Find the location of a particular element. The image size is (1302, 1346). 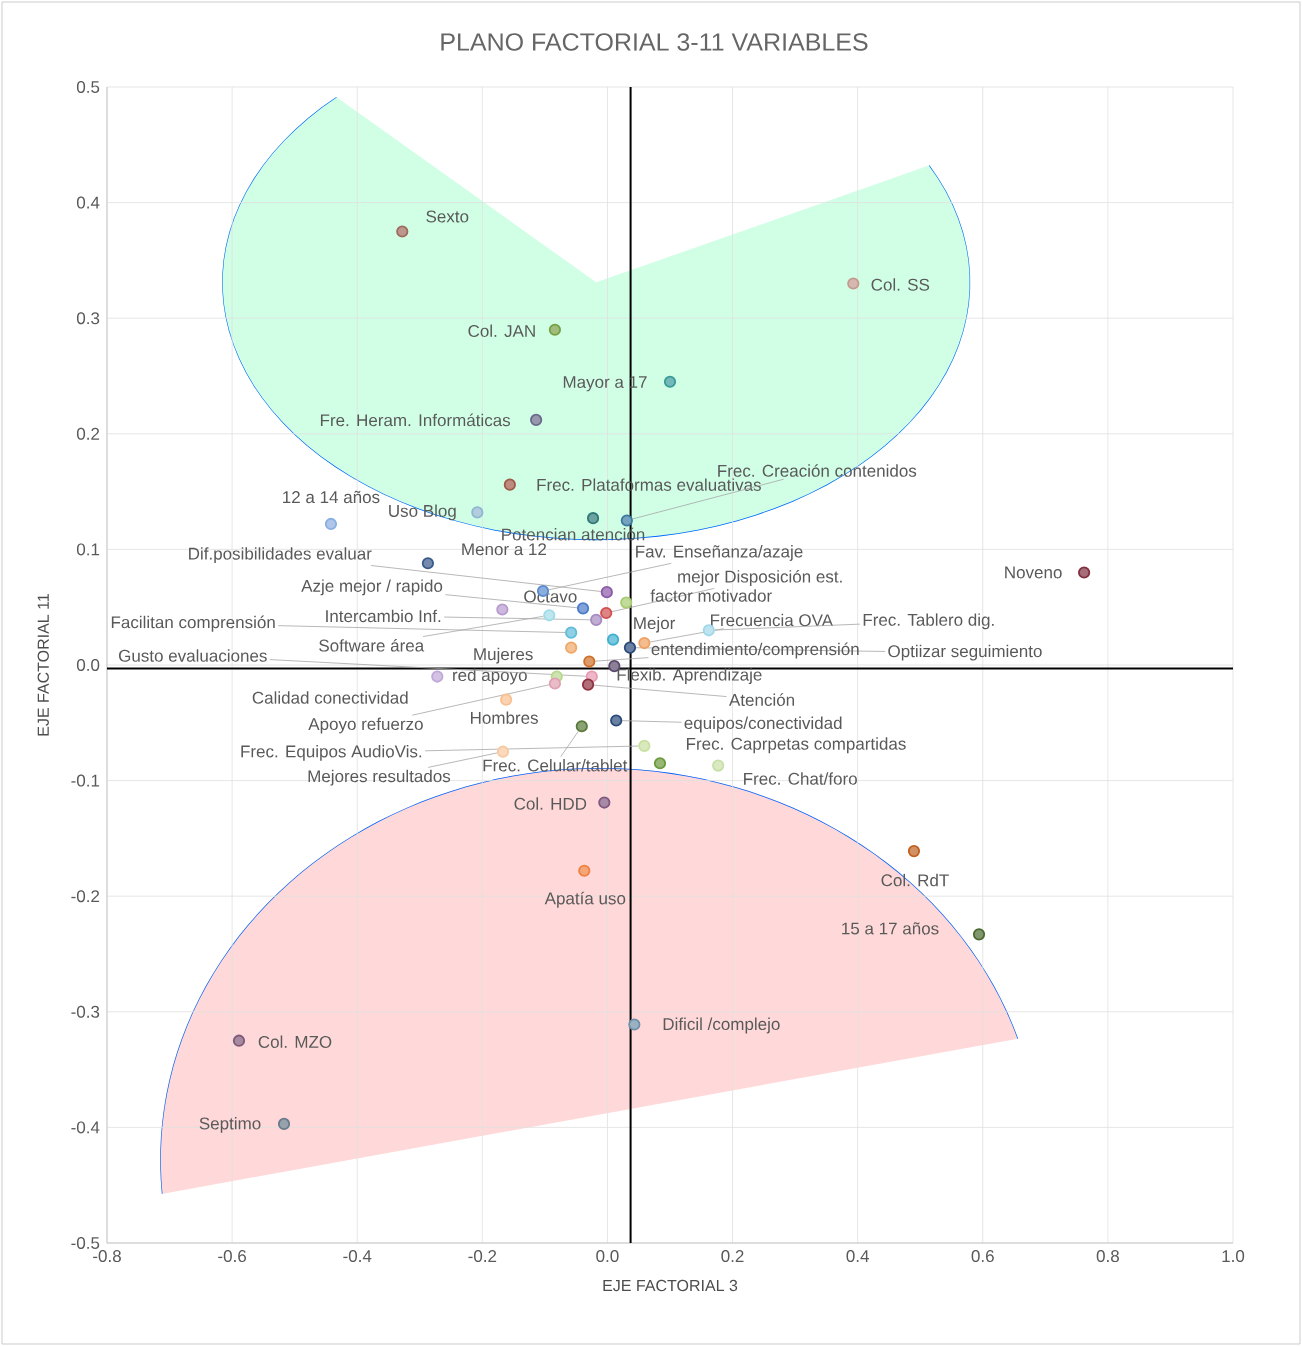

annotation: Intercambio Inf. is located at coordinates (383, 616).